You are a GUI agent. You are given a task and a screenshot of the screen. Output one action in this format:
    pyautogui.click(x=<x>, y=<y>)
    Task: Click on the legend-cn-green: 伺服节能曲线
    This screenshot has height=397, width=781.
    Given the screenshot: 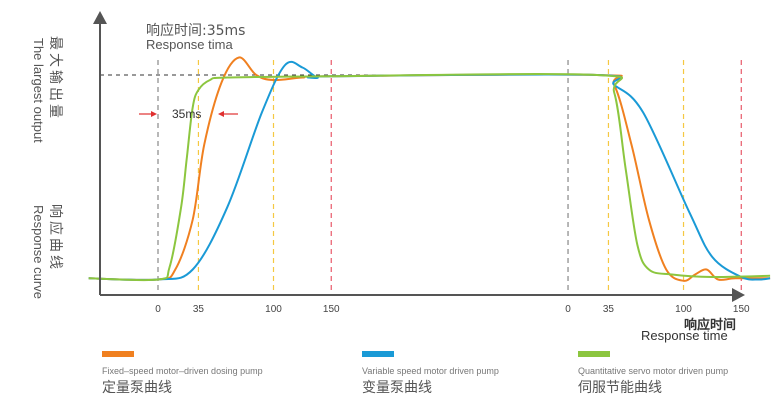 What is the action you would take?
    pyautogui.click(x=620, y=388)
    